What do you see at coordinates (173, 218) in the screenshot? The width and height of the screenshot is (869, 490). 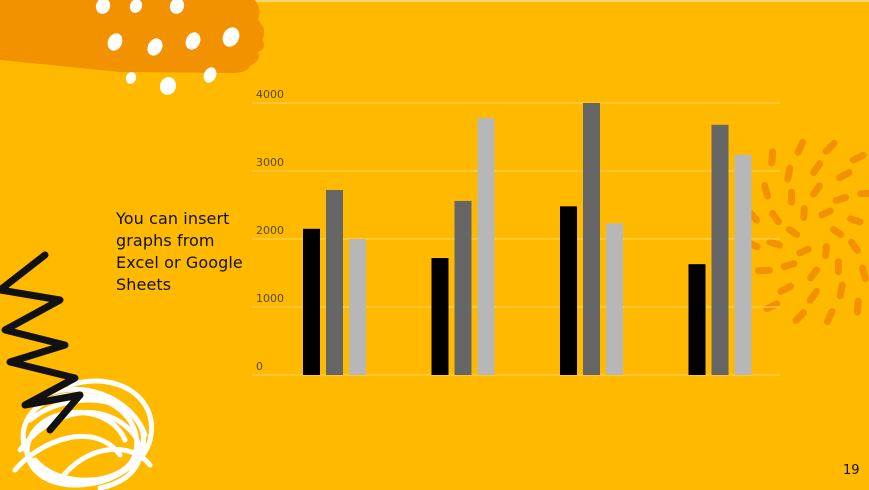 I see `body-text-line: You can insert` at bounding box center [173, 218].